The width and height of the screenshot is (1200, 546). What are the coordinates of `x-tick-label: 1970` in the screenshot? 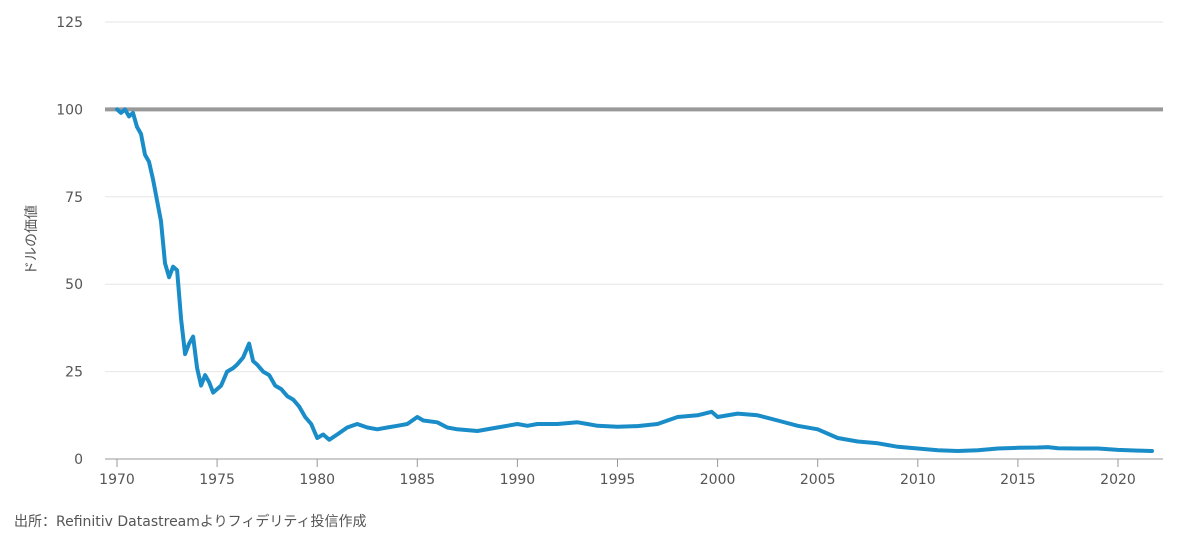 It's located at (117, 480).